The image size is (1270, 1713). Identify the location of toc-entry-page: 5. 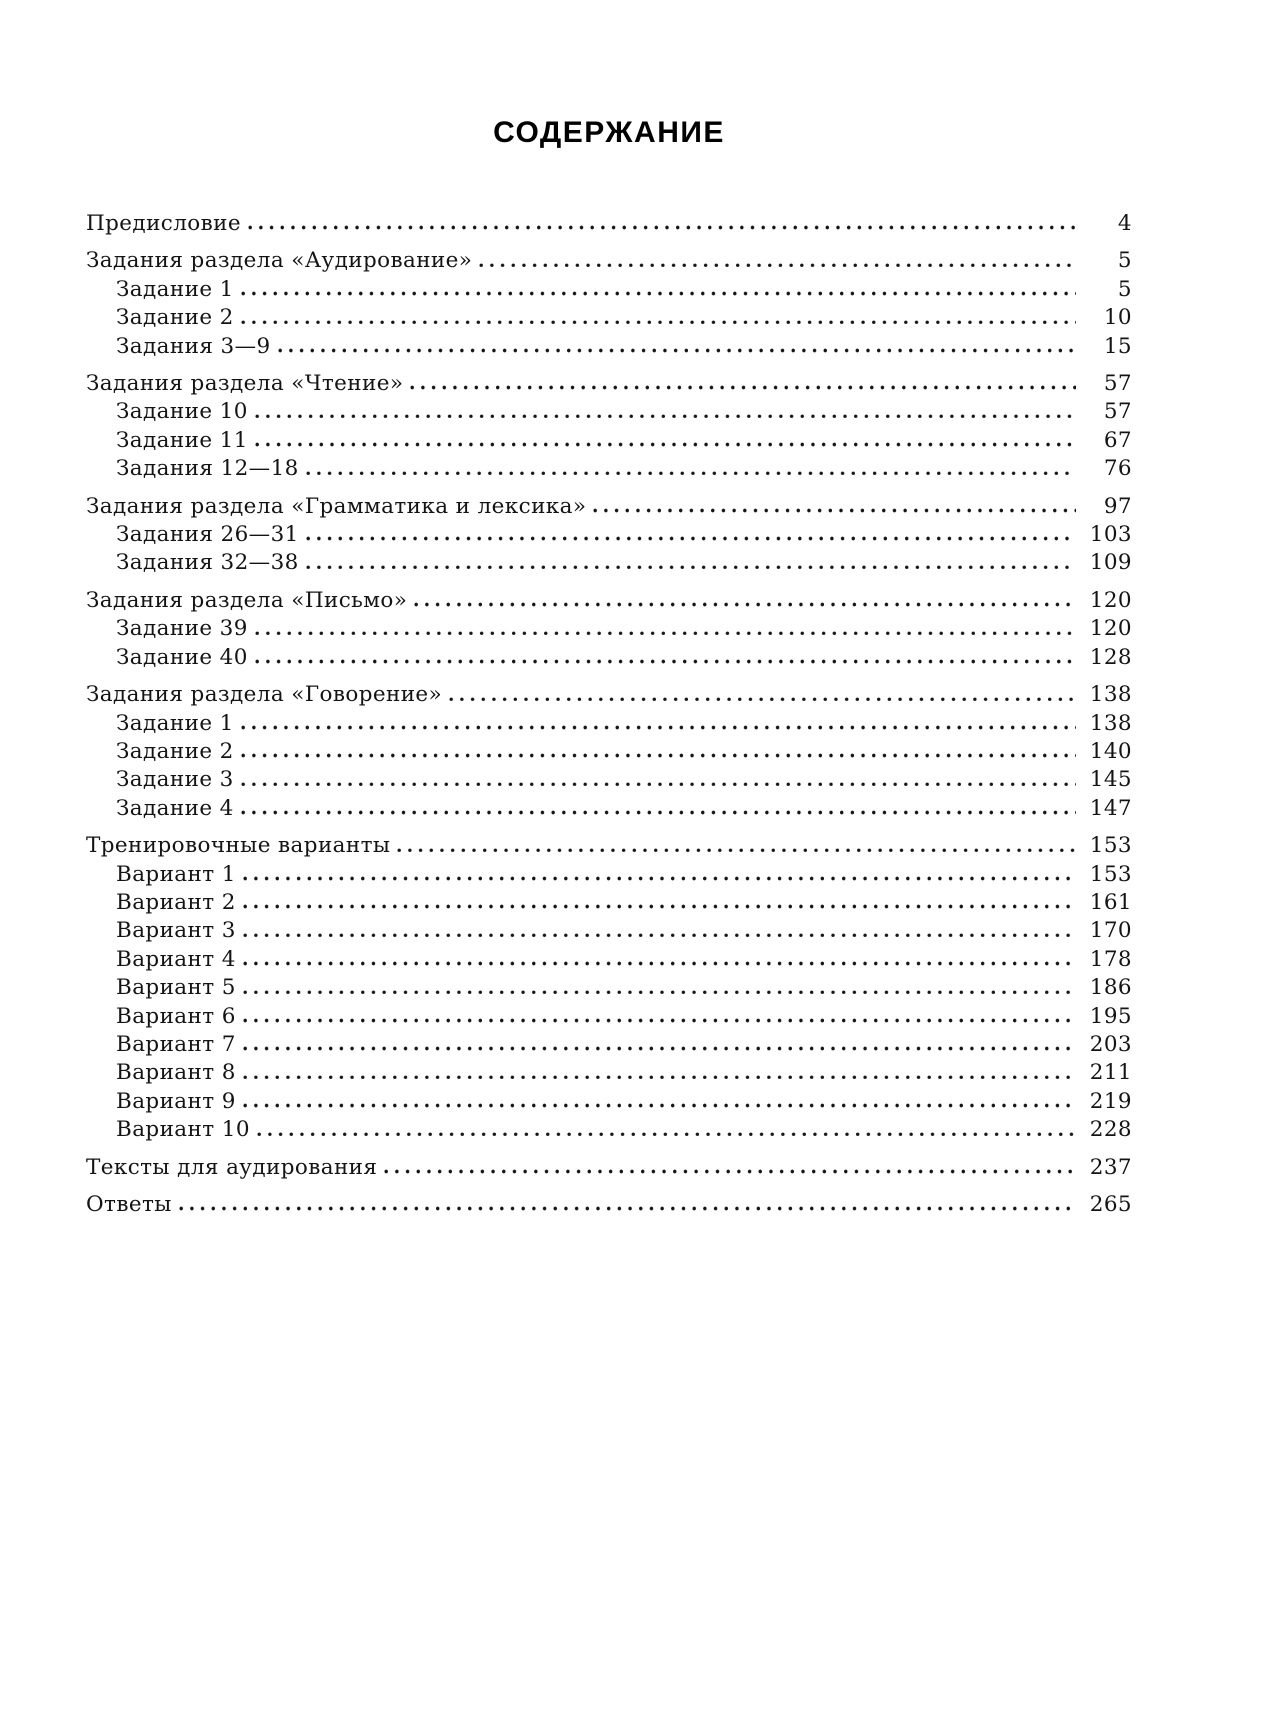
(1124, 261).